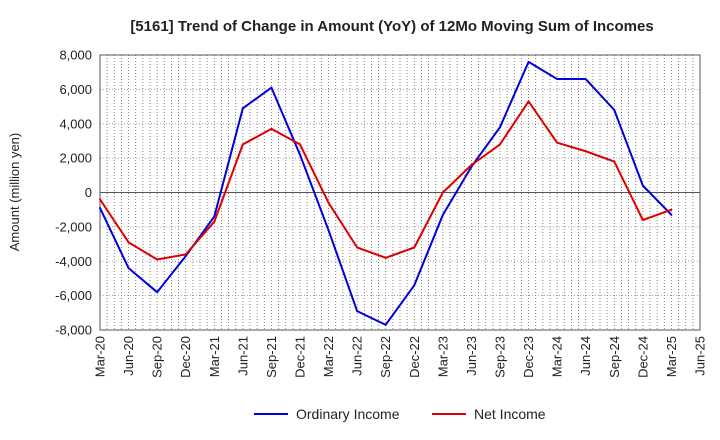  I want to click on x-tick-label: Mar-21, so click(214, 356).